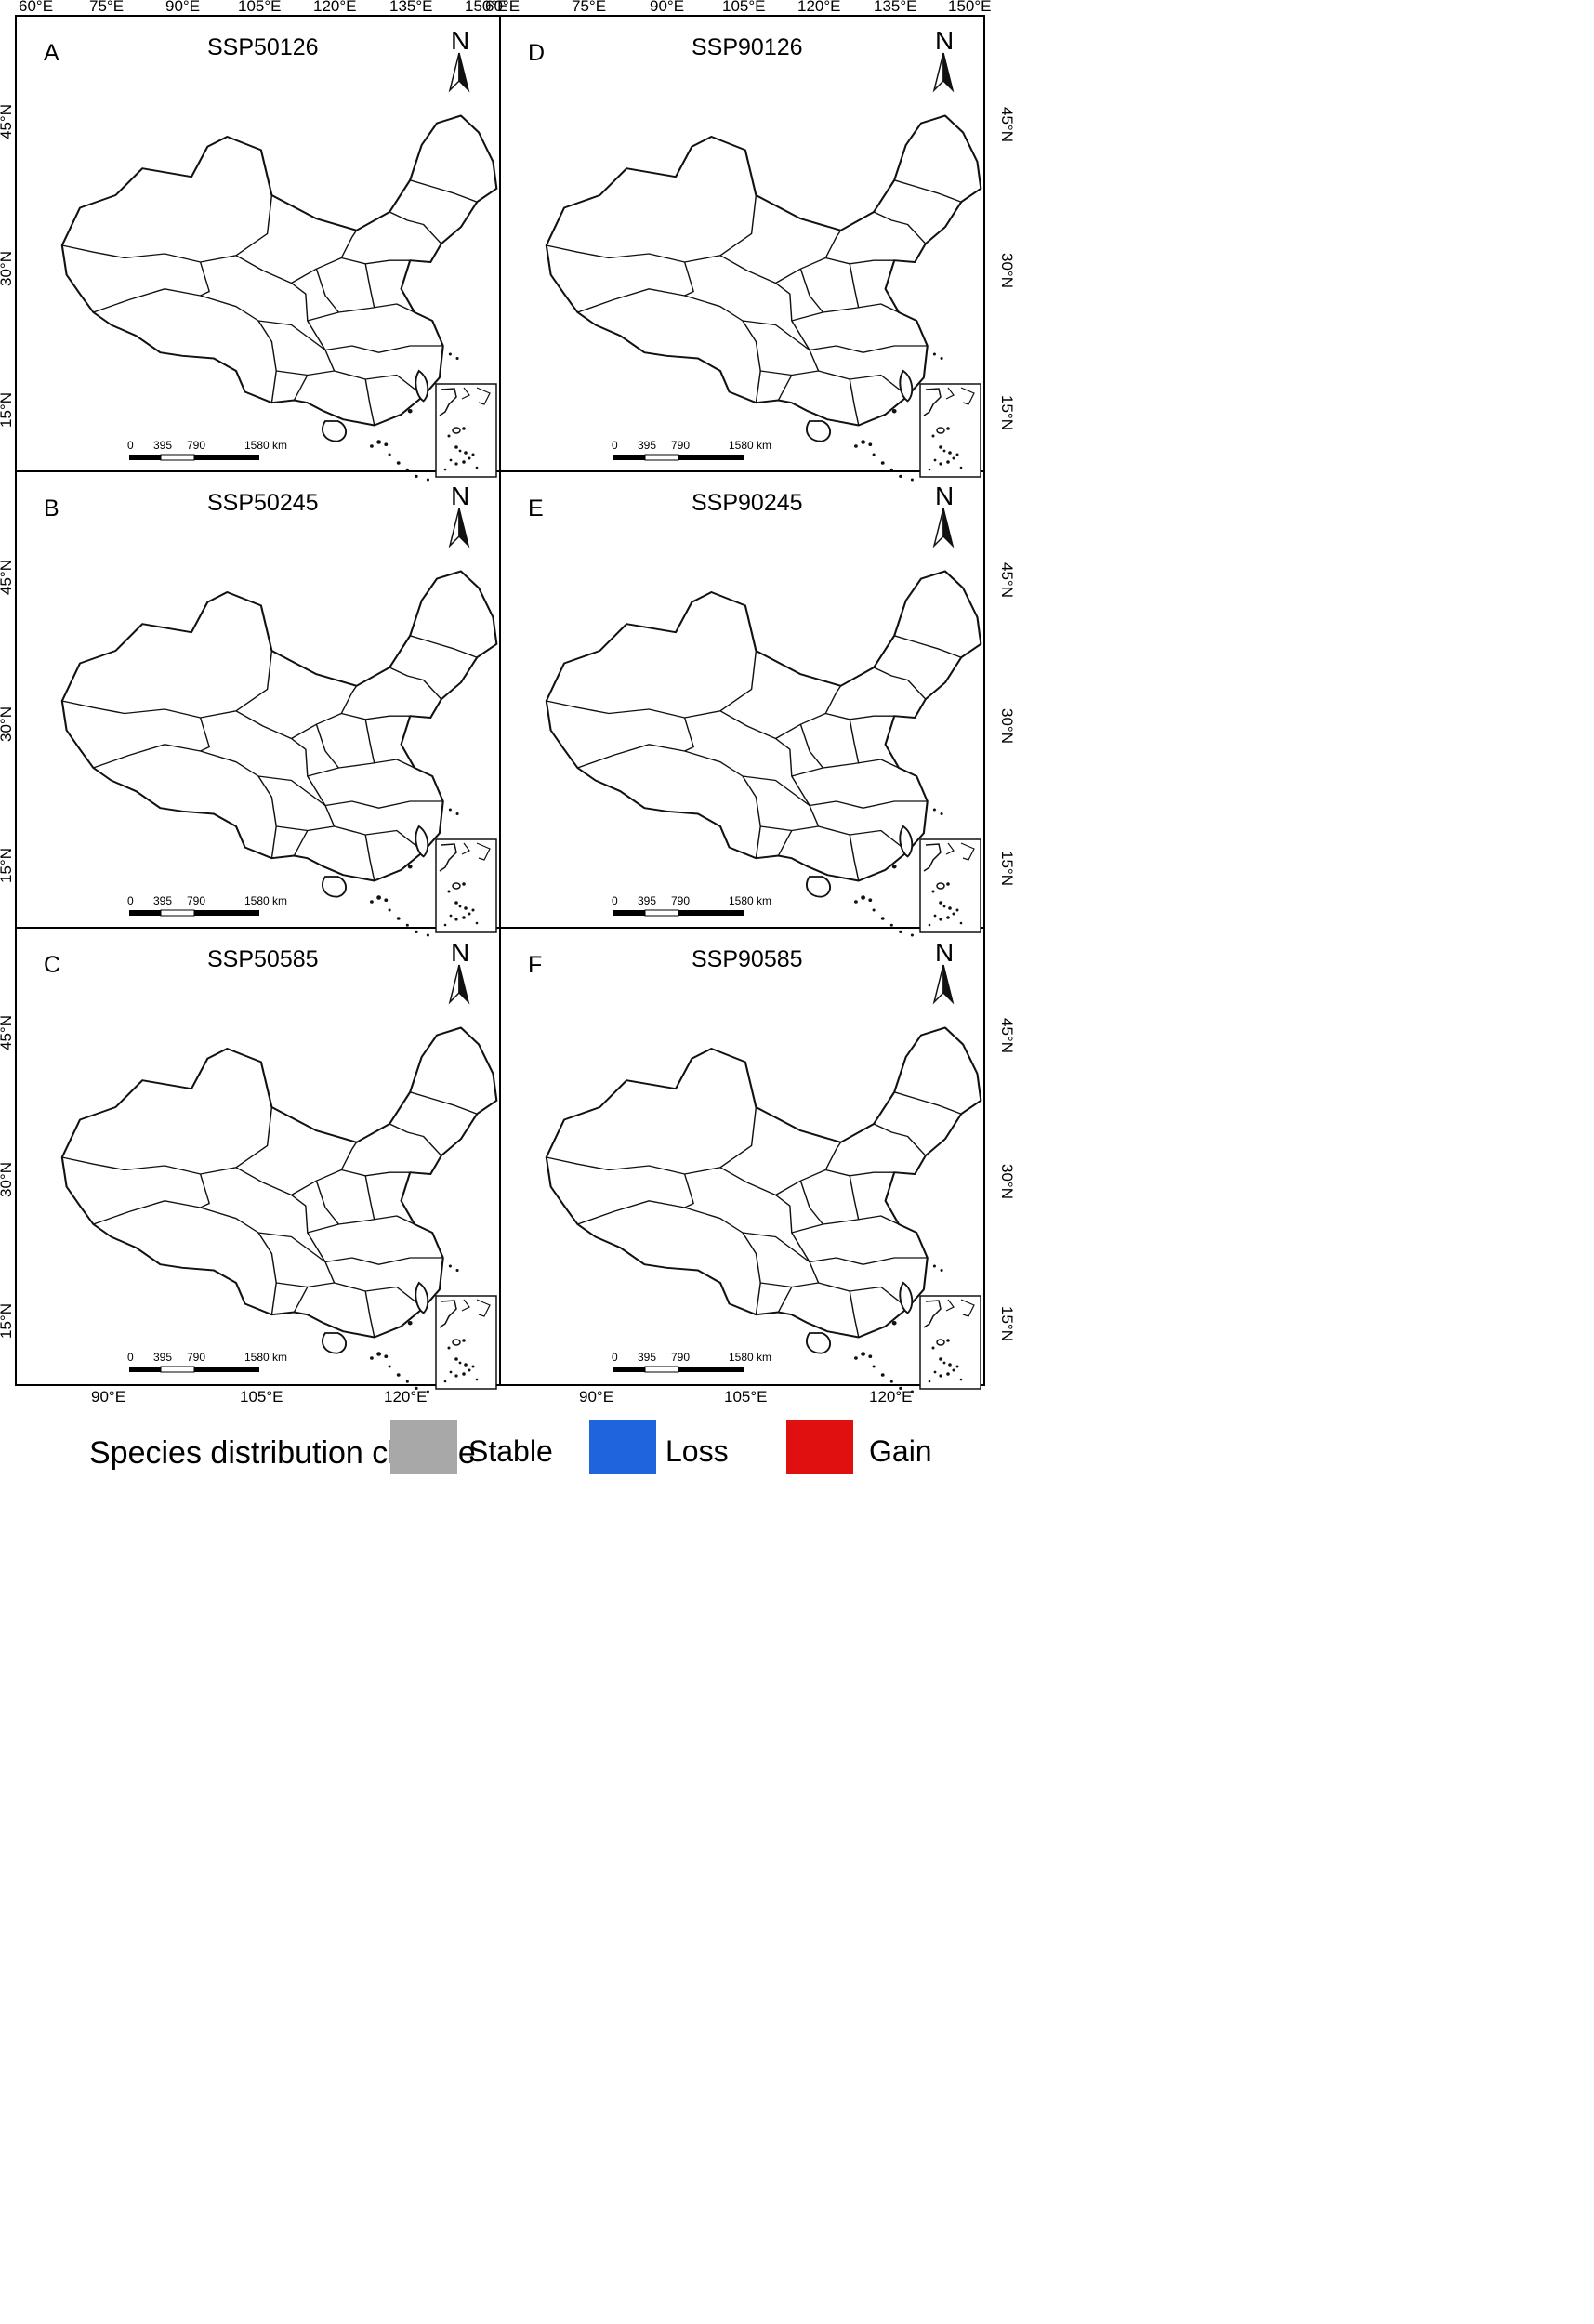 The image size is (1594, 2324). I want to click on panel-title: SSP90126, so click(747, 47).